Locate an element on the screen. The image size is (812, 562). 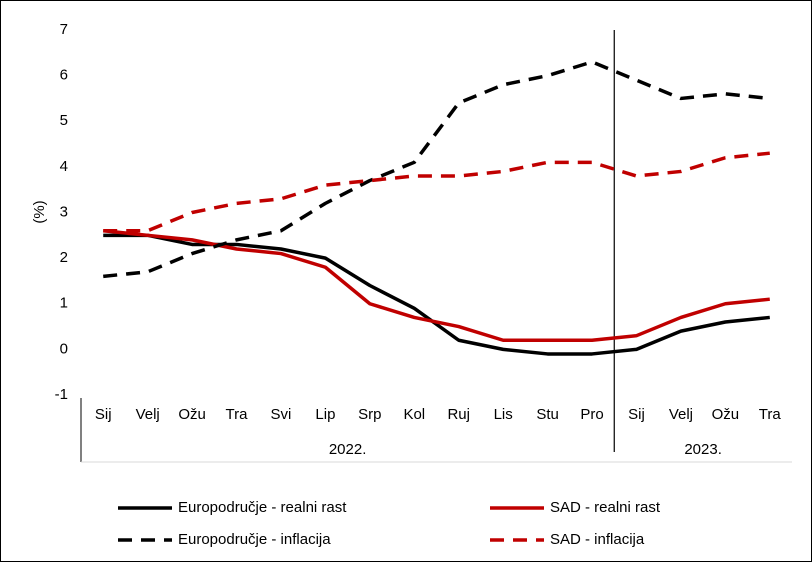
legend-label: Europodručje - realni rast is located at coordinates (262, 507).